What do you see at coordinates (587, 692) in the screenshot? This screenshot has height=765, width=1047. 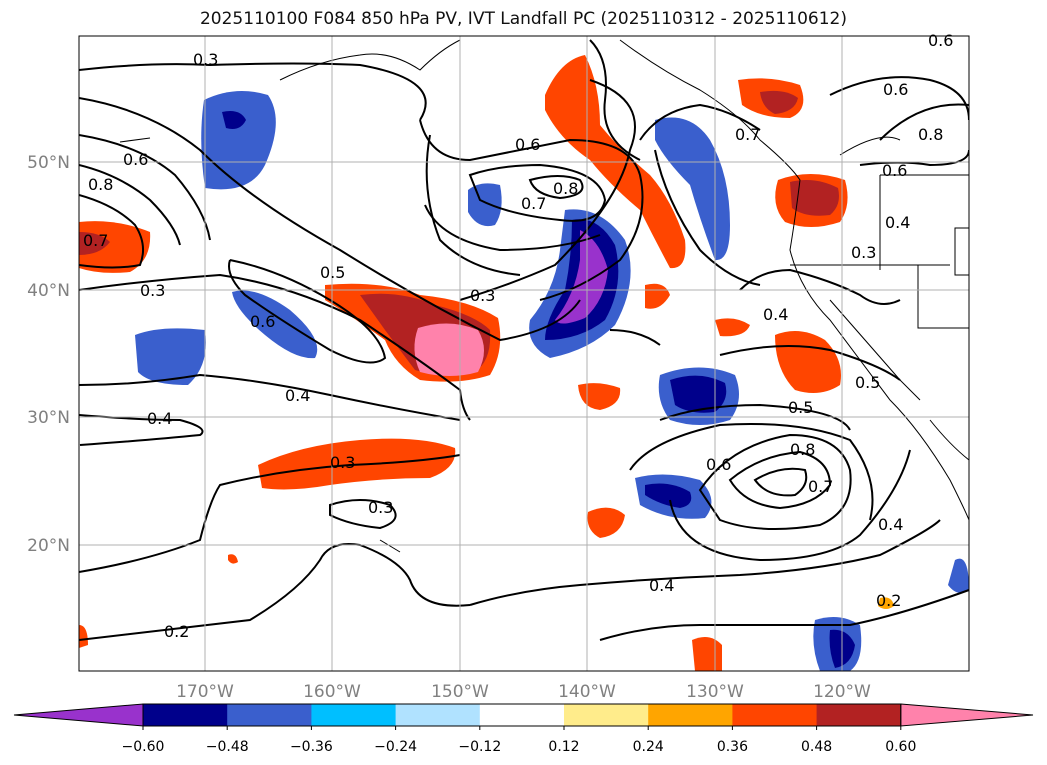 I see `lon-tick-label: 140°W` at bounding box center [587, 692].